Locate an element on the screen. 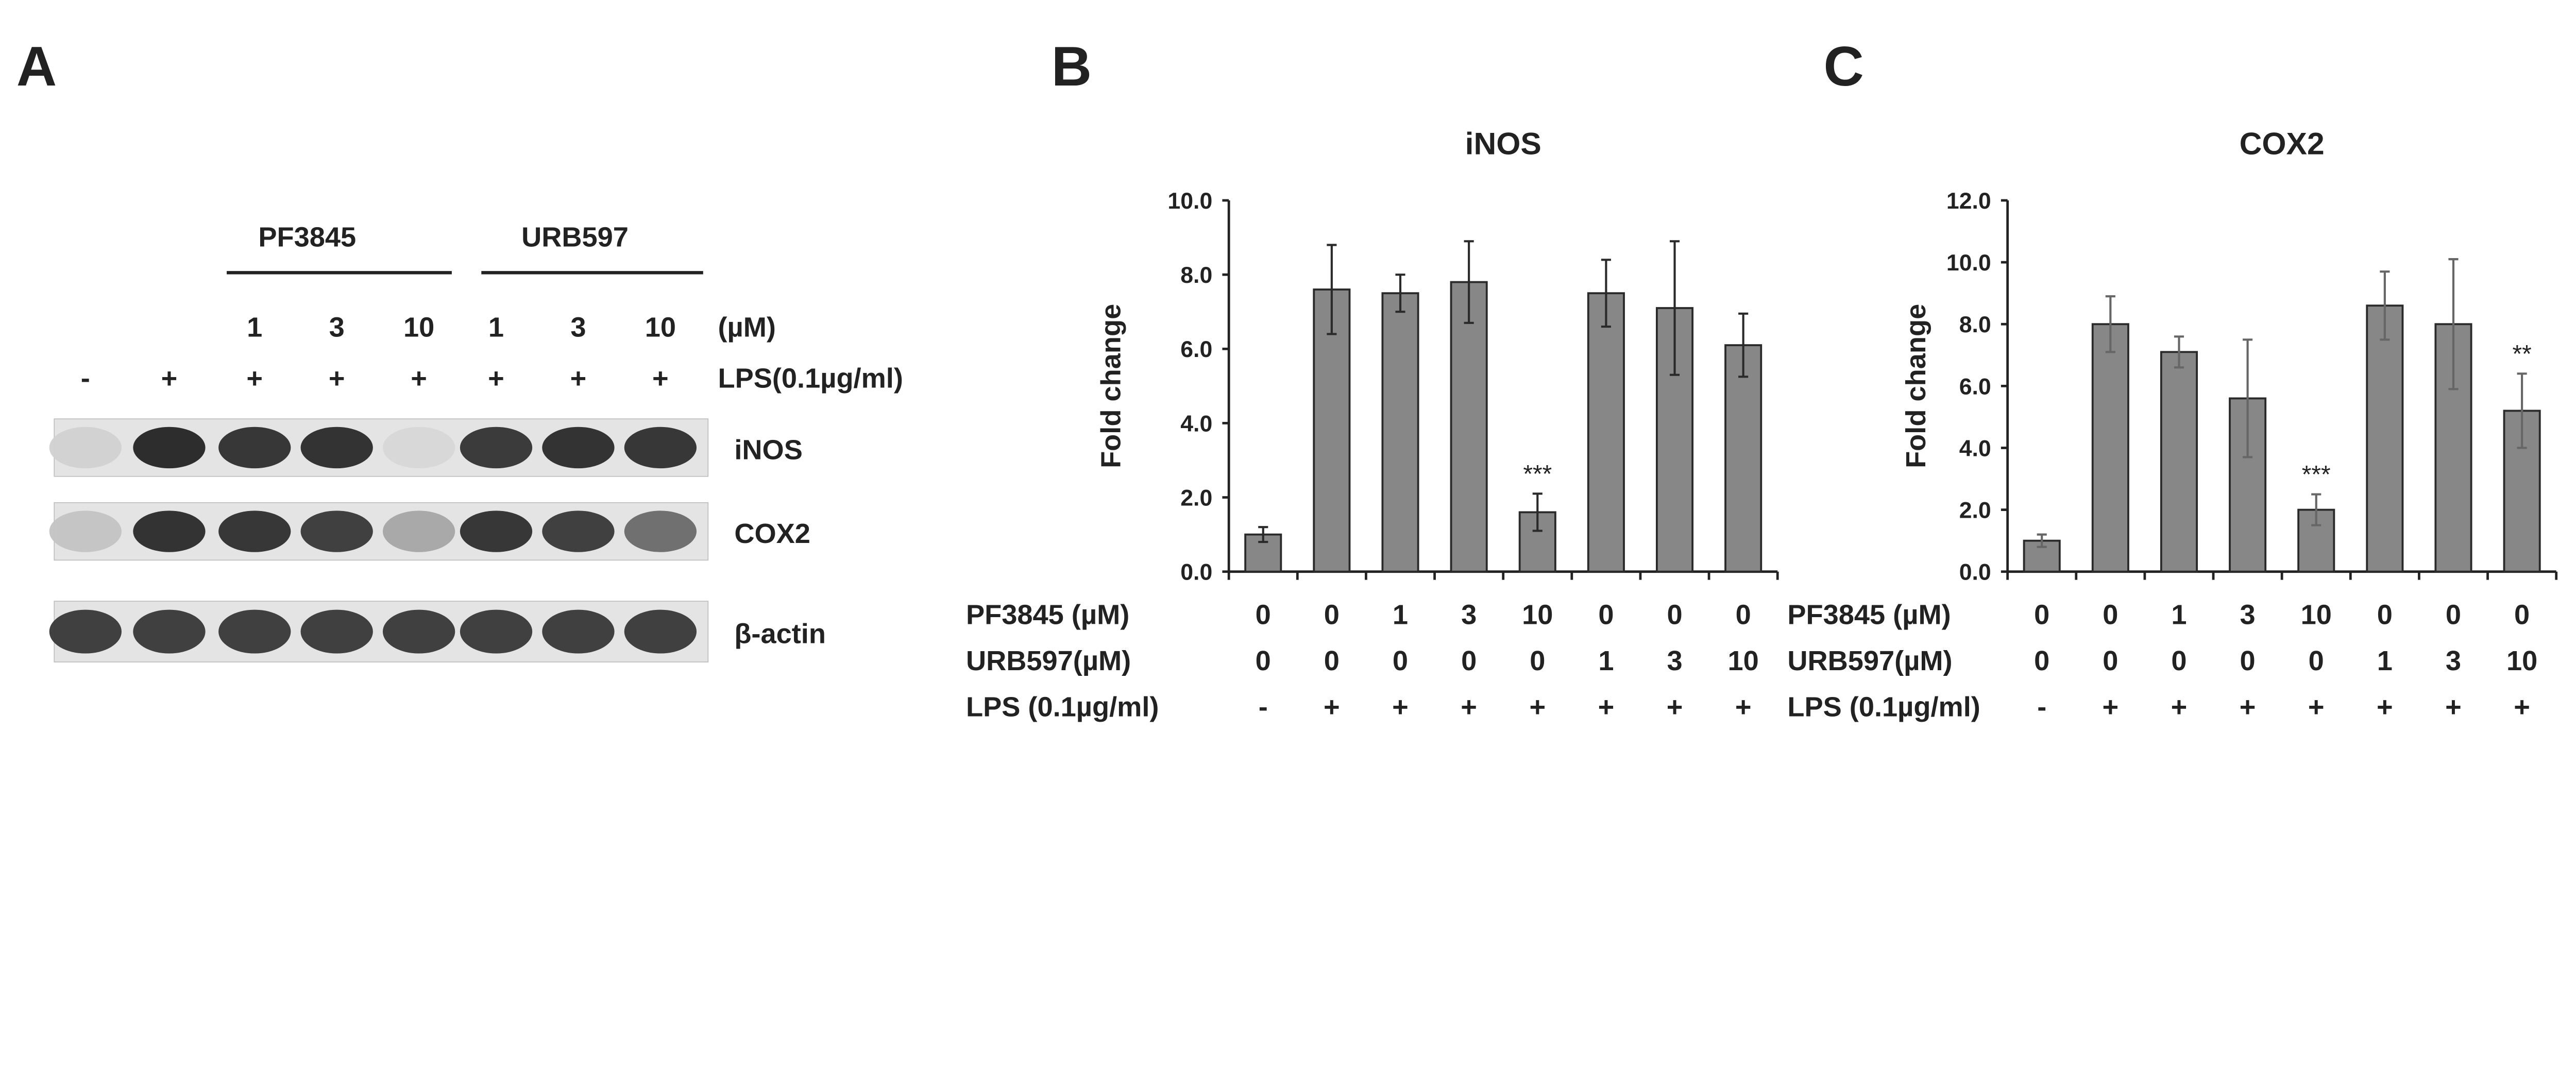 The width and height of the screenshot is (2576, 1089). group-label-pf3845: PF3845 is located at coordinates (307, 237).